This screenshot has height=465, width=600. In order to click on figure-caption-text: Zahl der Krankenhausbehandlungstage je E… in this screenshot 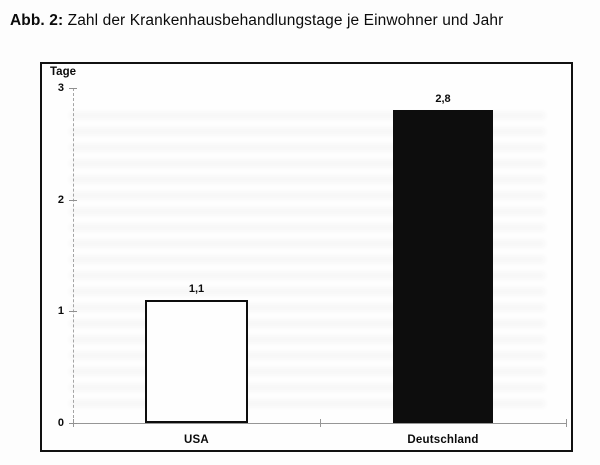, I will do `click(283, 20)`.